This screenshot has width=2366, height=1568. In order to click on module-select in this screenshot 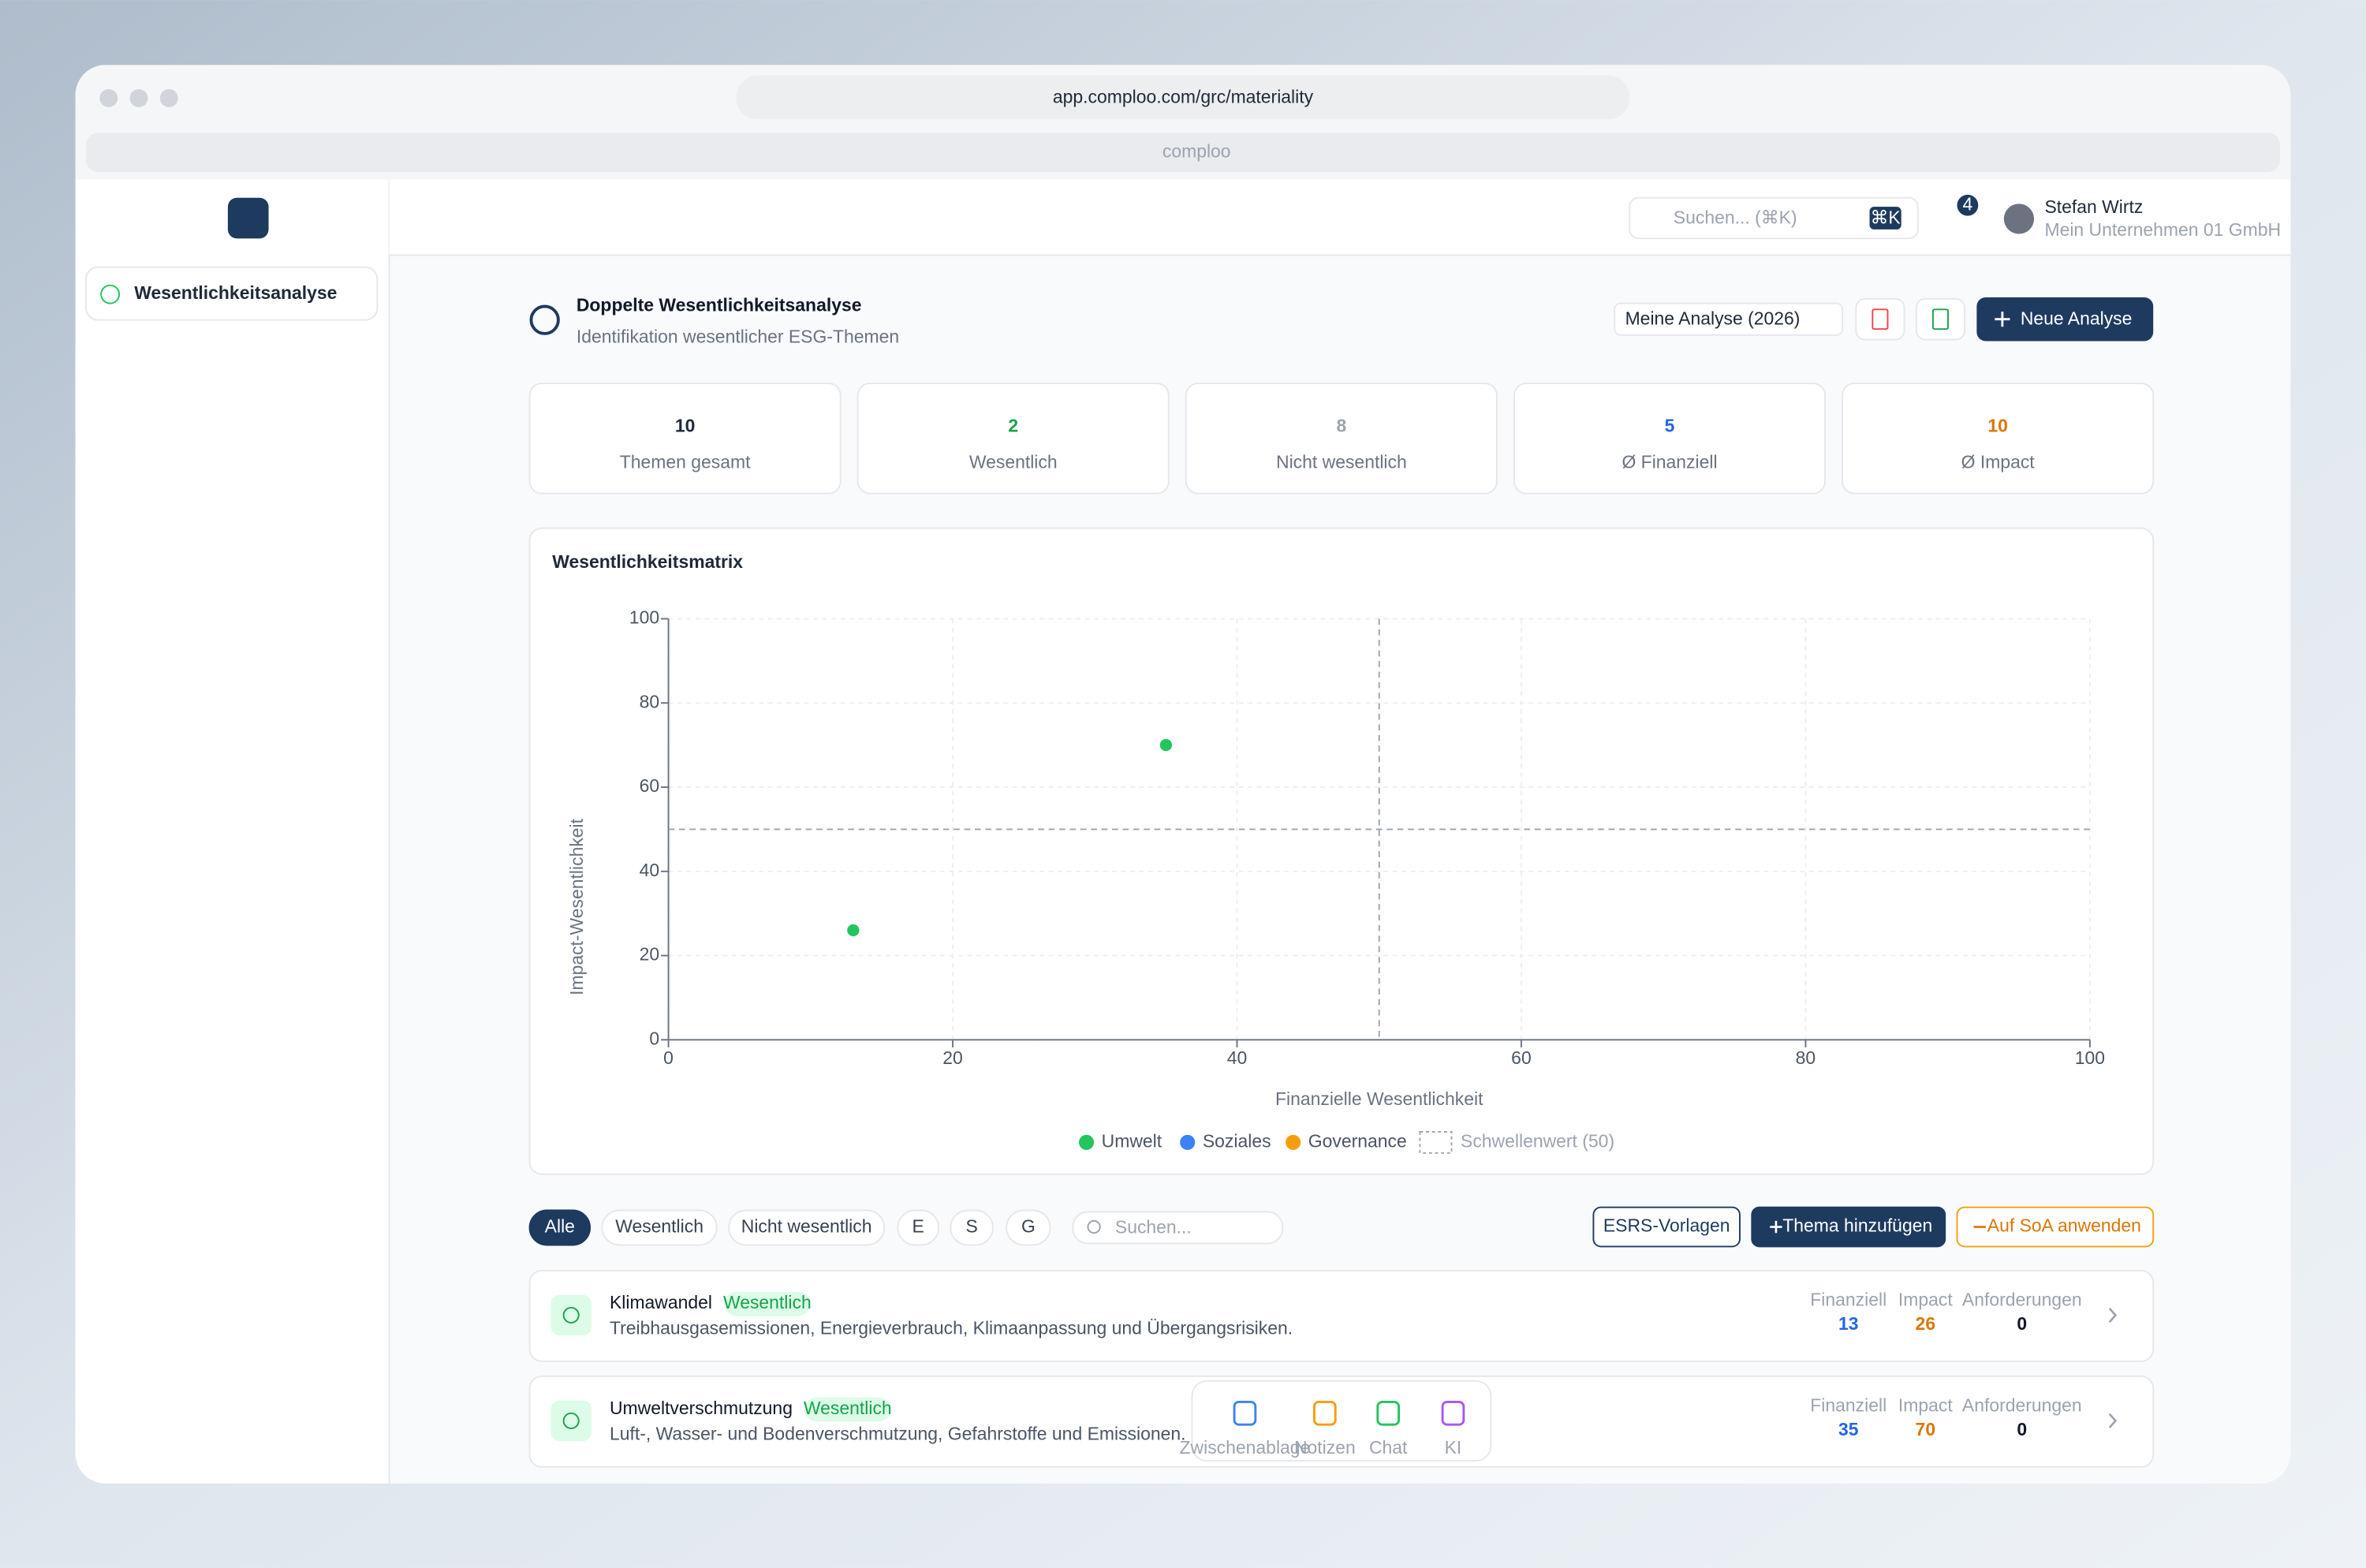, I will do `click(232, 293)`.